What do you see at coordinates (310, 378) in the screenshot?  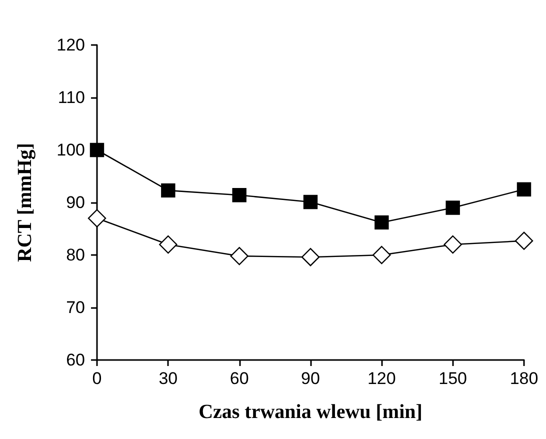 I see `x-tick-label: 90` at bounding box center [310, 378].